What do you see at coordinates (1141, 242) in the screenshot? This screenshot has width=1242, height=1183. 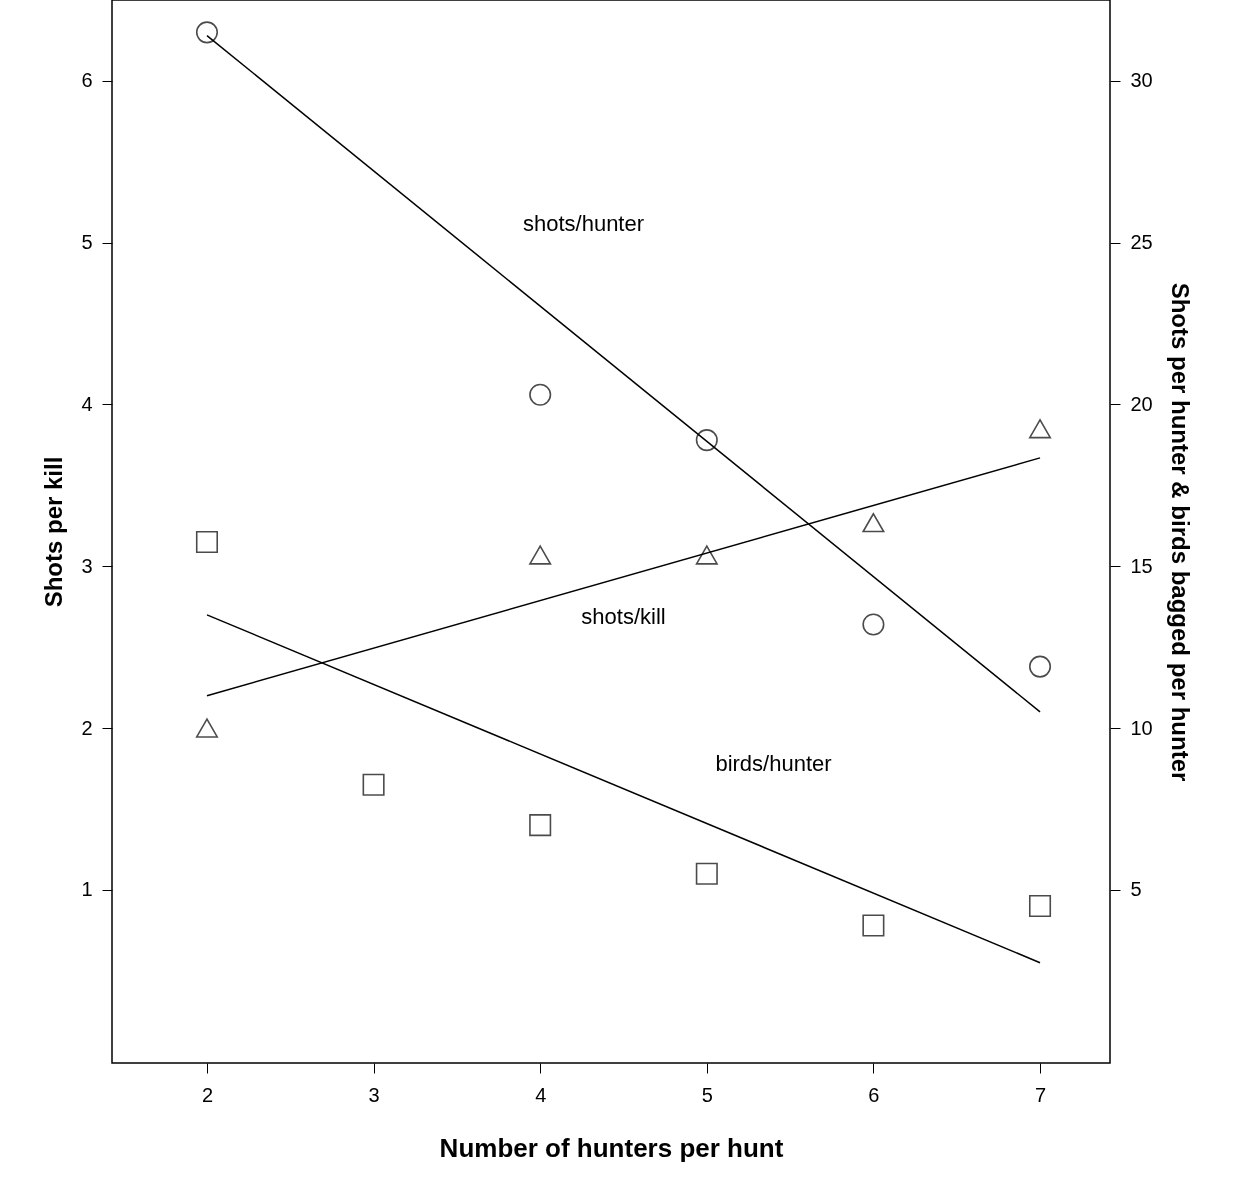 I see `y2-tick-label: 25` at bounding box center [1141, 242].